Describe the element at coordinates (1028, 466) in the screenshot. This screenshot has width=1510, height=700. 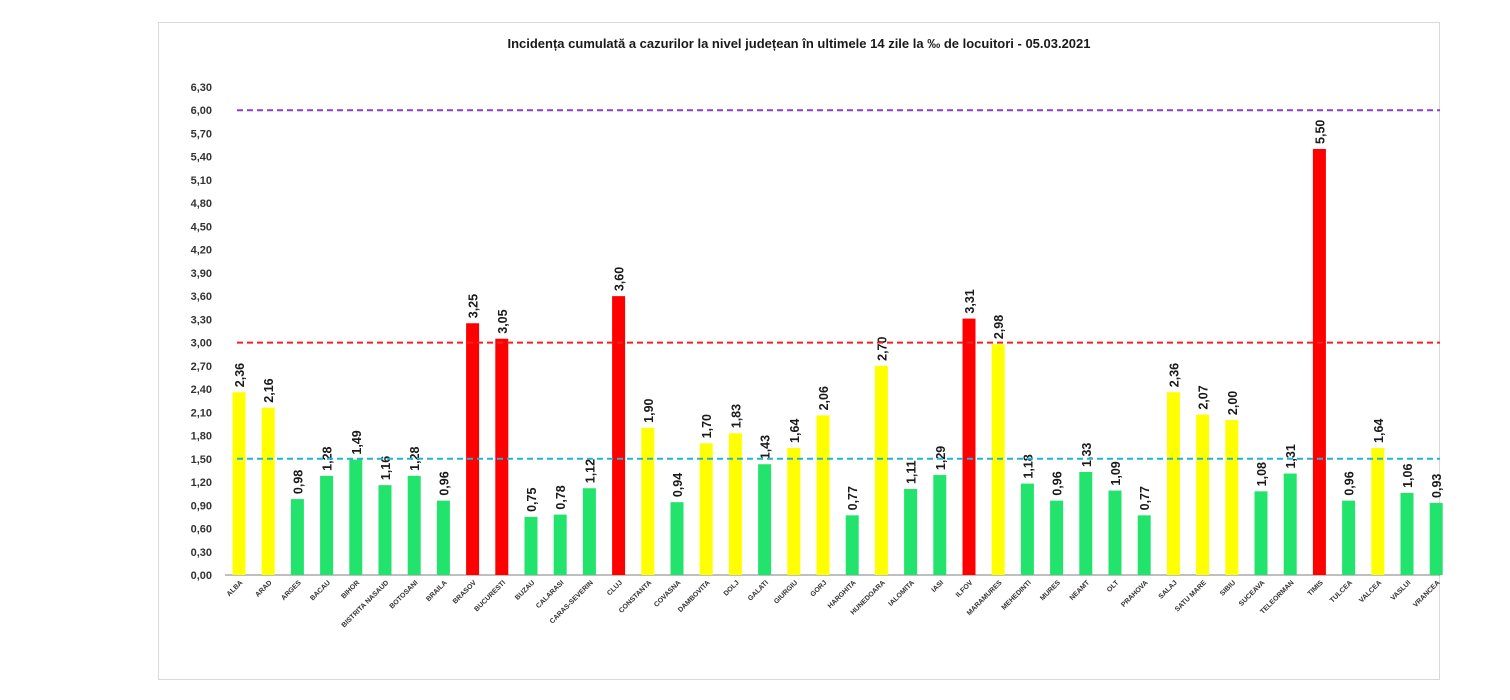
I see `data-label: 1,18` at that location.